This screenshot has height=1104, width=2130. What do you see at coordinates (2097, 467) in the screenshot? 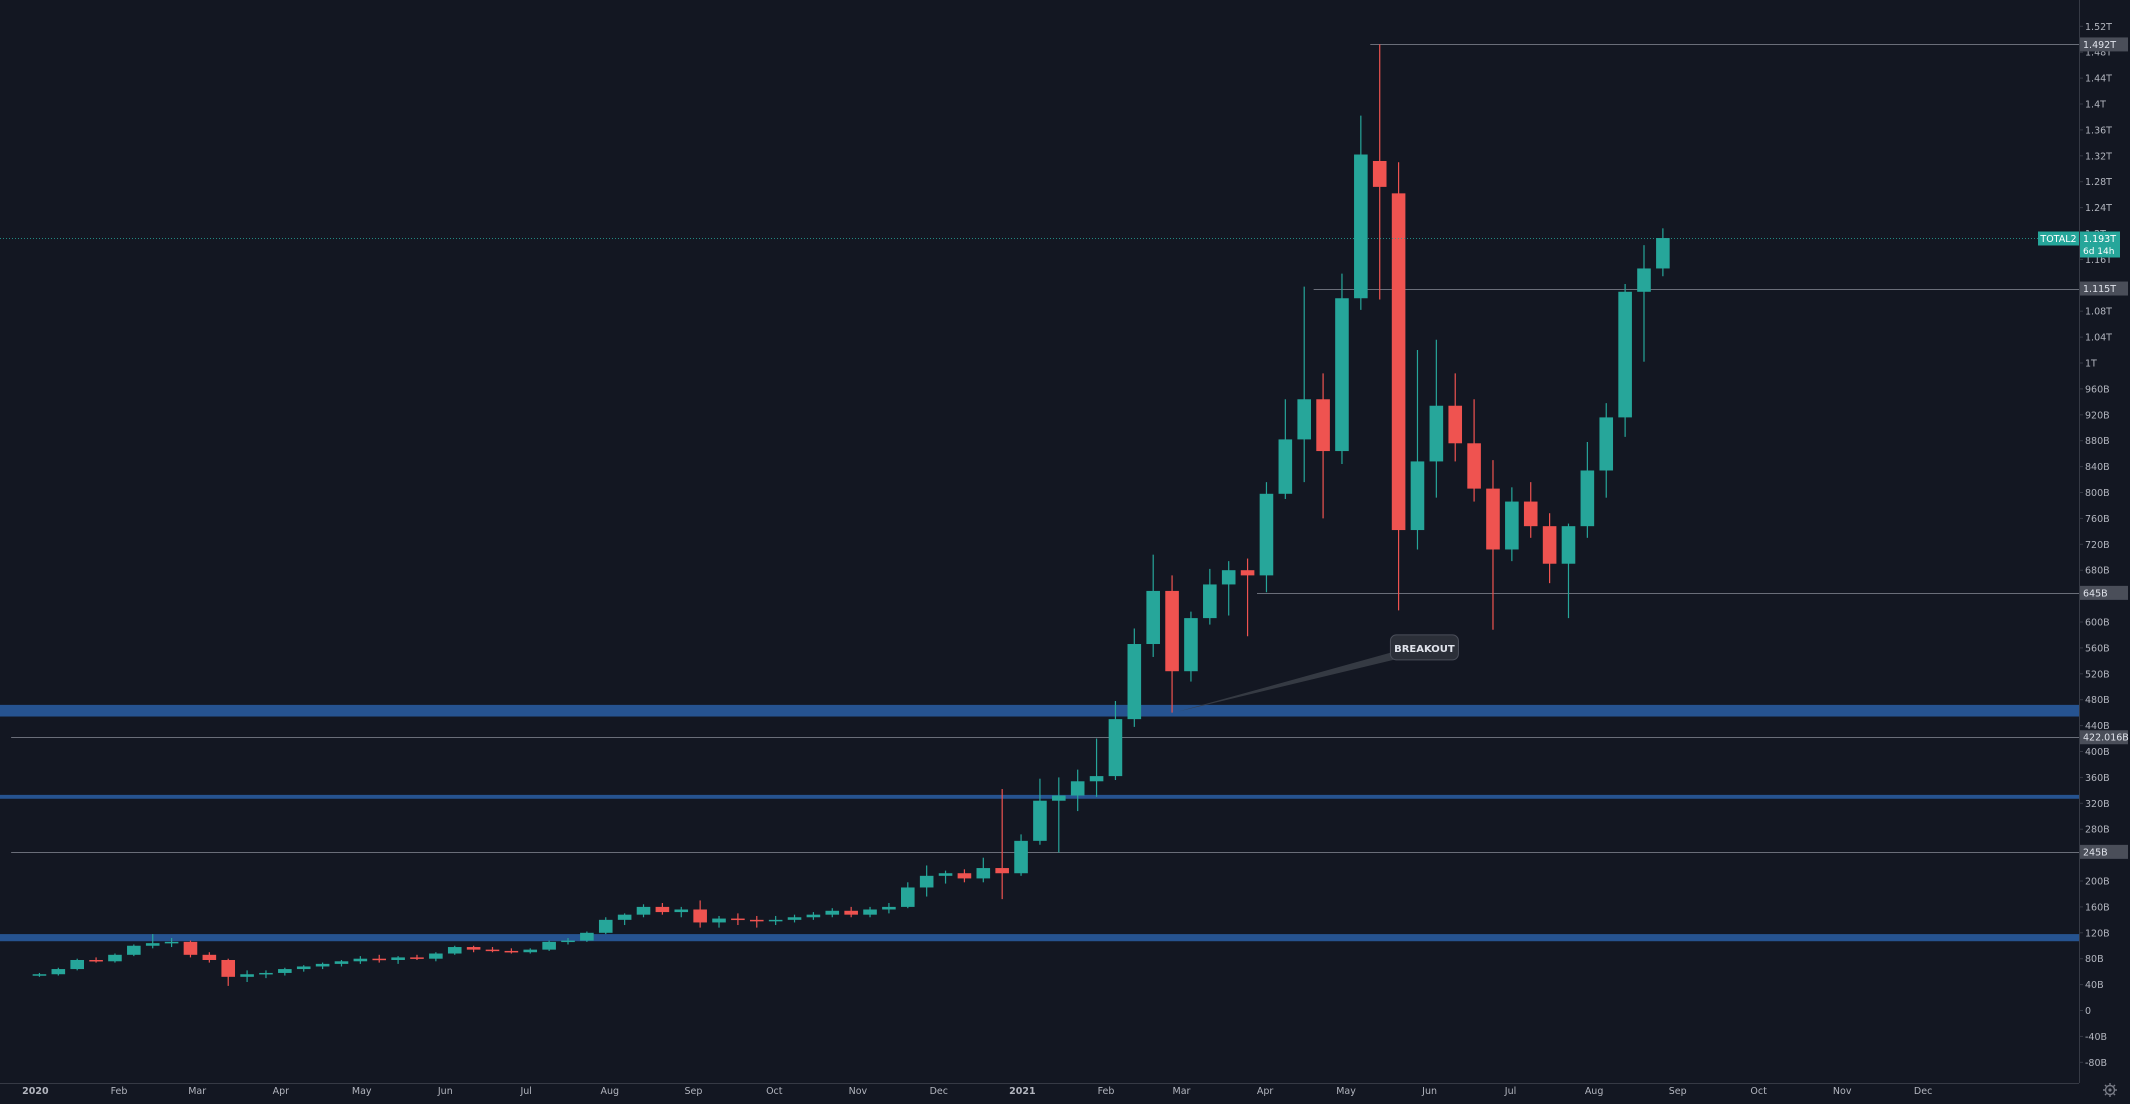
I see `price-tick-label: 840B` at bounding box center [2097, 467].